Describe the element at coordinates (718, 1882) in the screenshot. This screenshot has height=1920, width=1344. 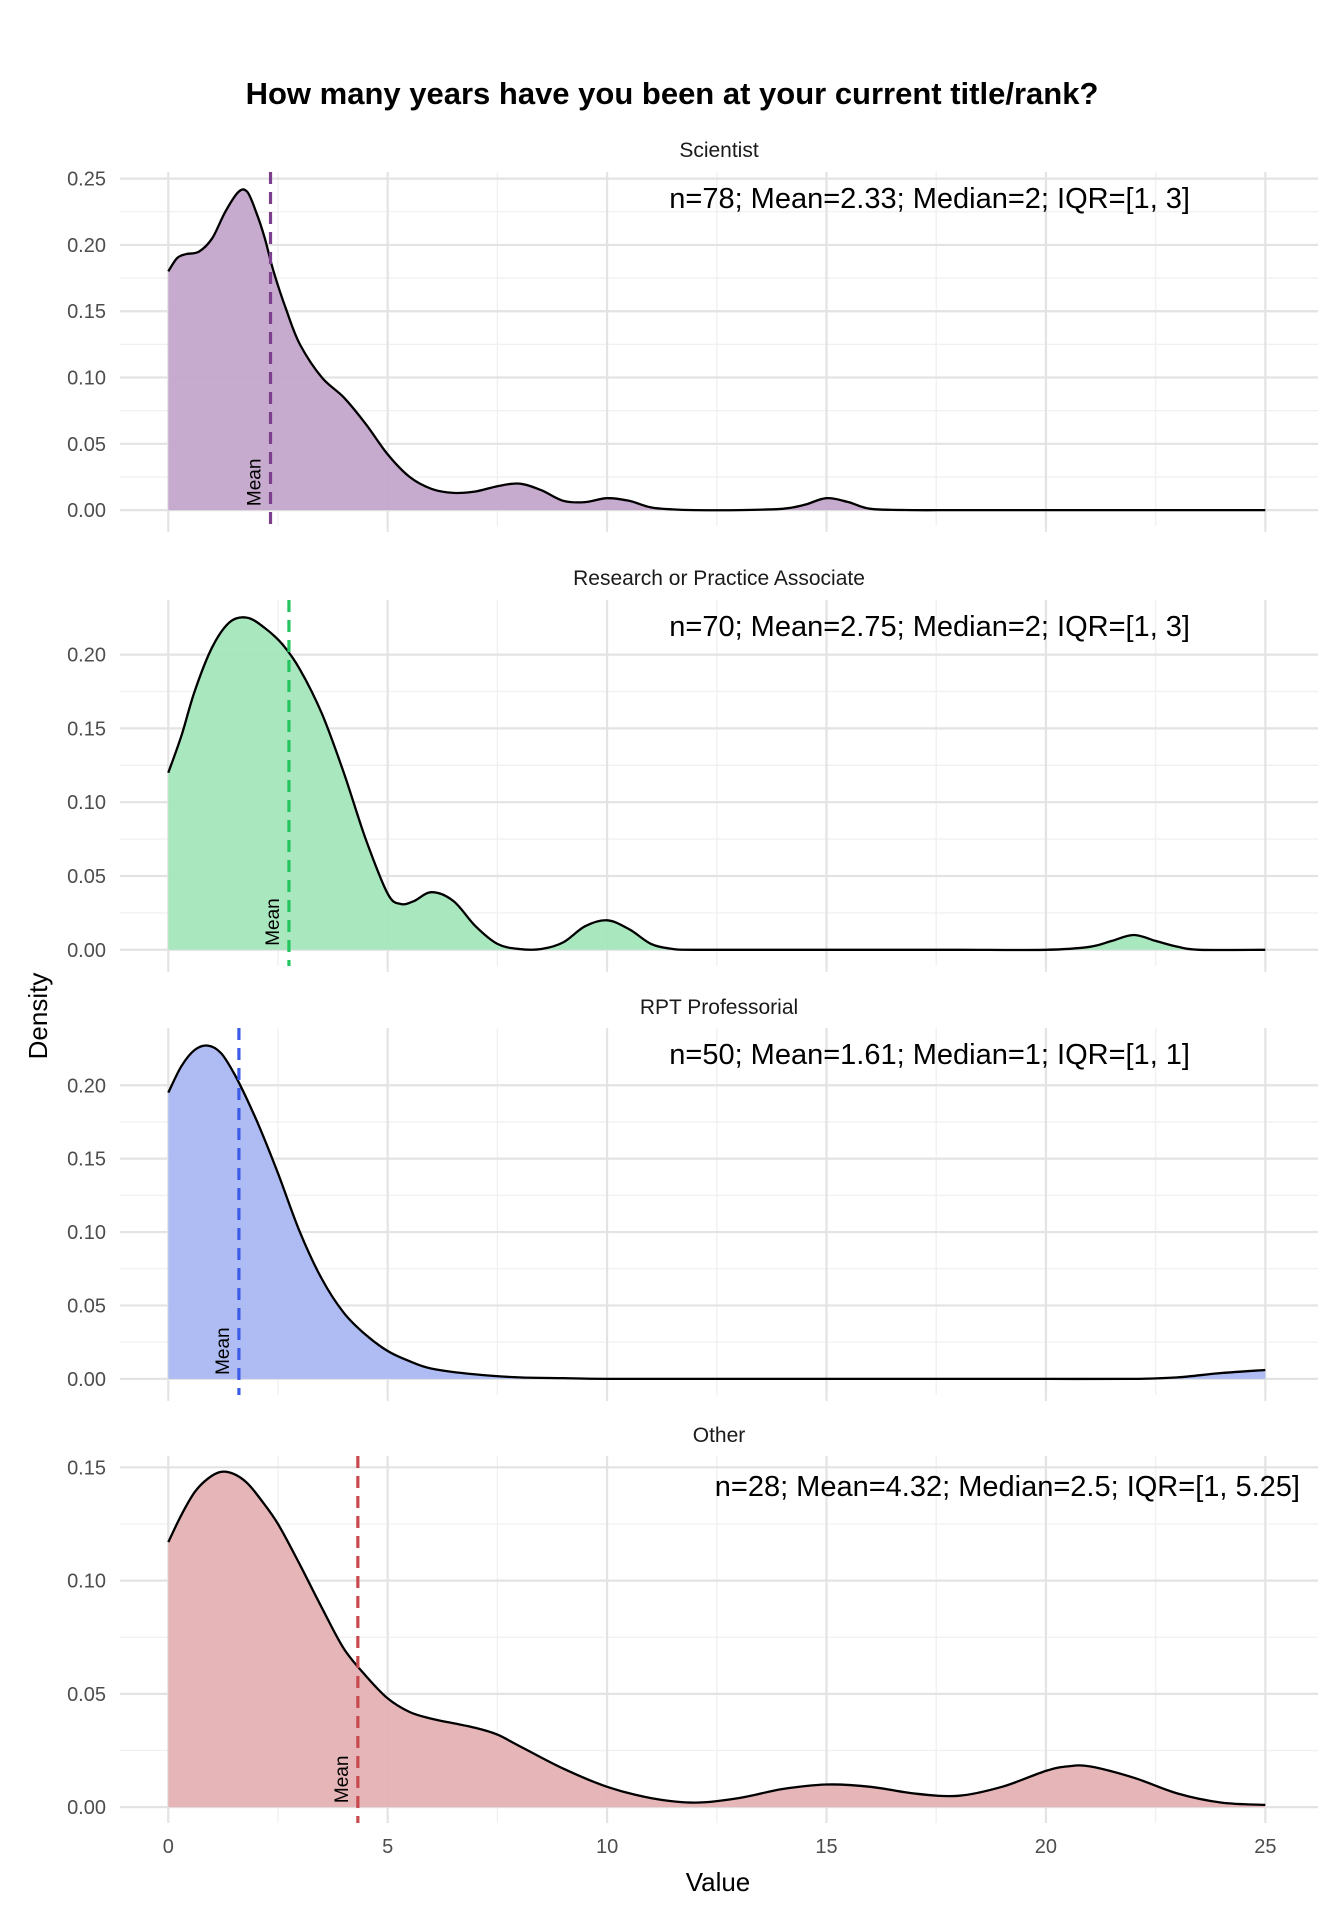
I see `x-axis-title: Value` at that location.